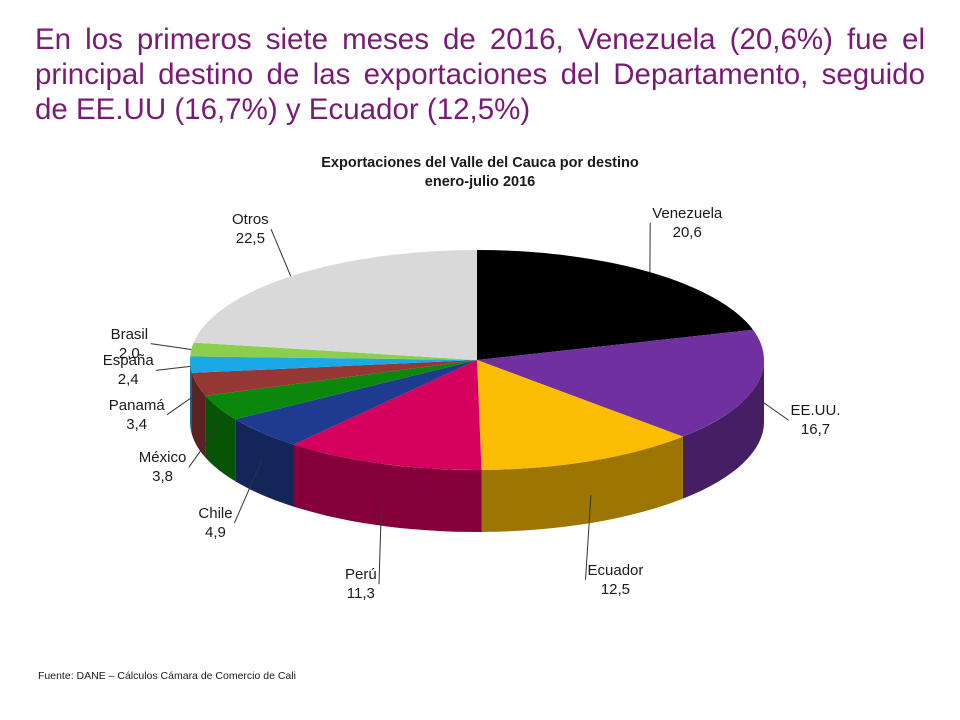  I want to click on slice-label-ecuador: Ecuador 12,5, so click(616, 580).